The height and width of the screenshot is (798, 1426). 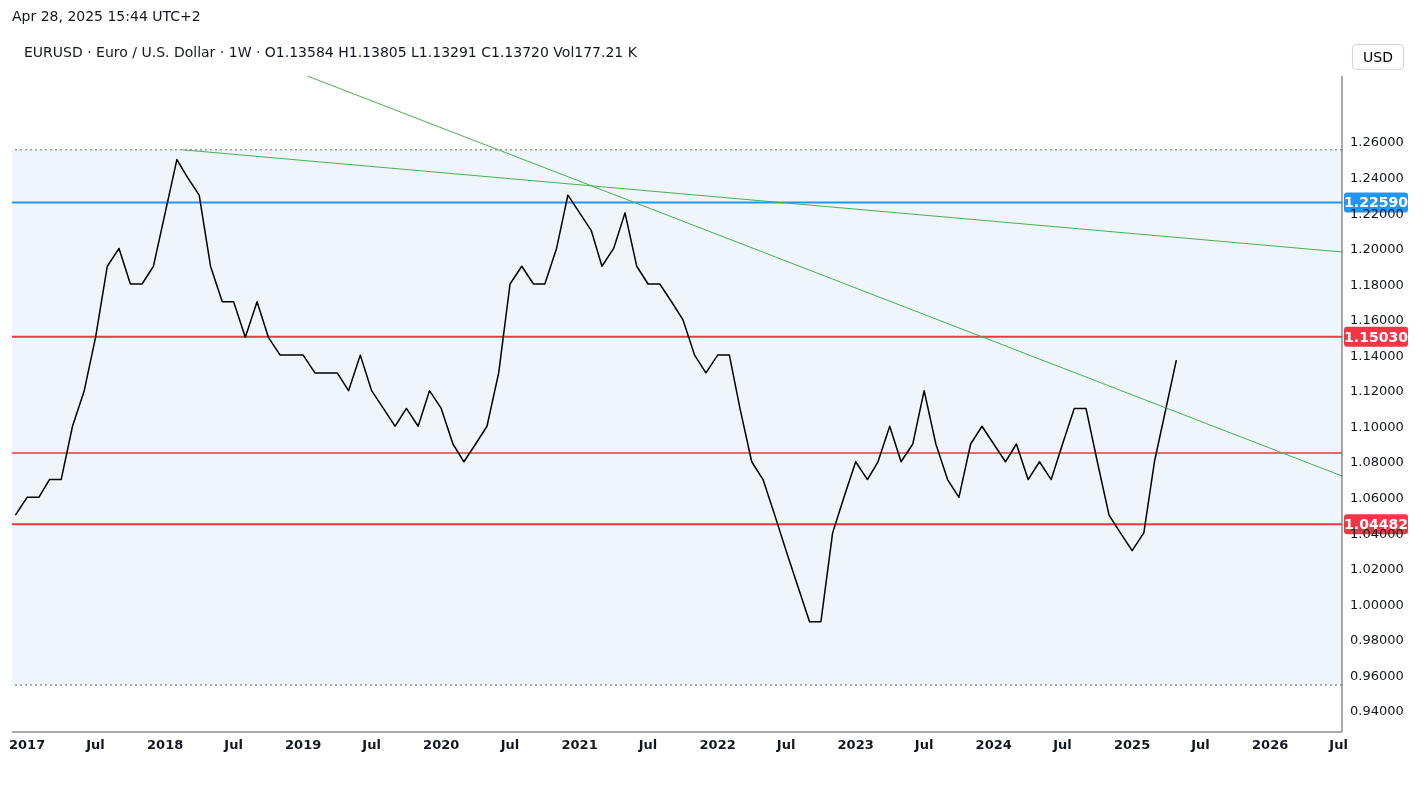 I want to click on y-tick-label: 1.08000, so click(x=1377, y=462).